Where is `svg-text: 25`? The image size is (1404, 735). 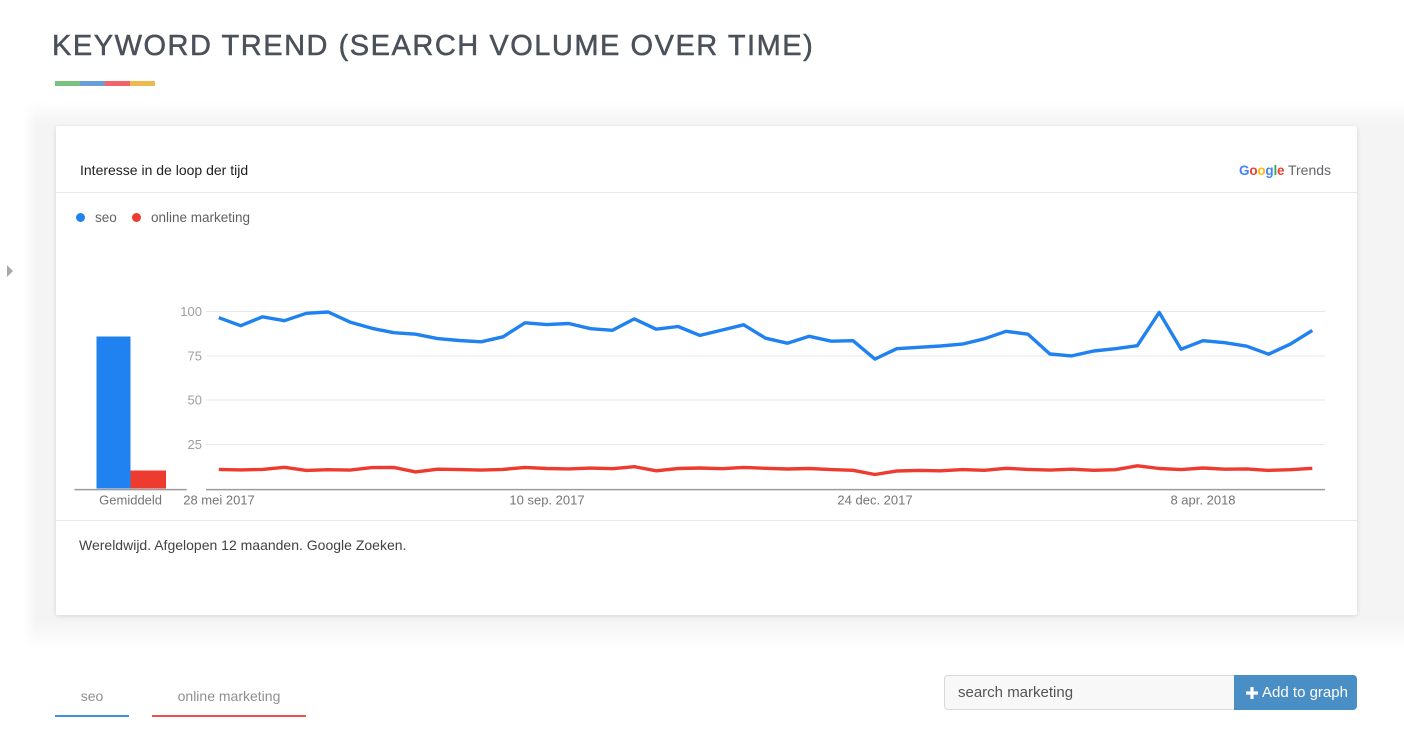
svg-text: 25 is located at coordinates (195, 444).